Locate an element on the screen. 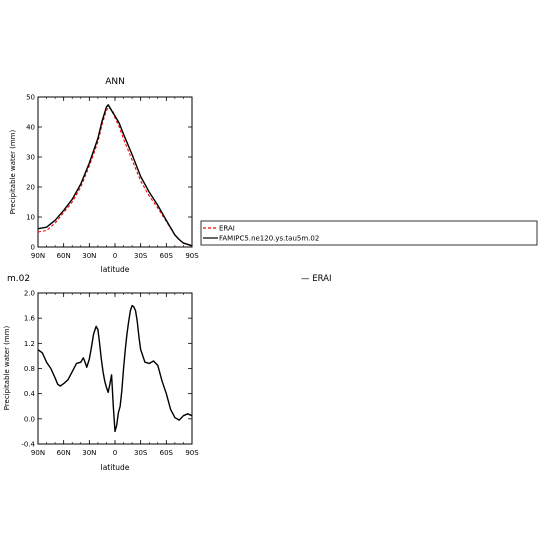 The width and height of the screenshot is (547, 548). legend: ERAI FAMIPC5.ne120.ys.tau5m.02 is located at coordinates (369, 233).